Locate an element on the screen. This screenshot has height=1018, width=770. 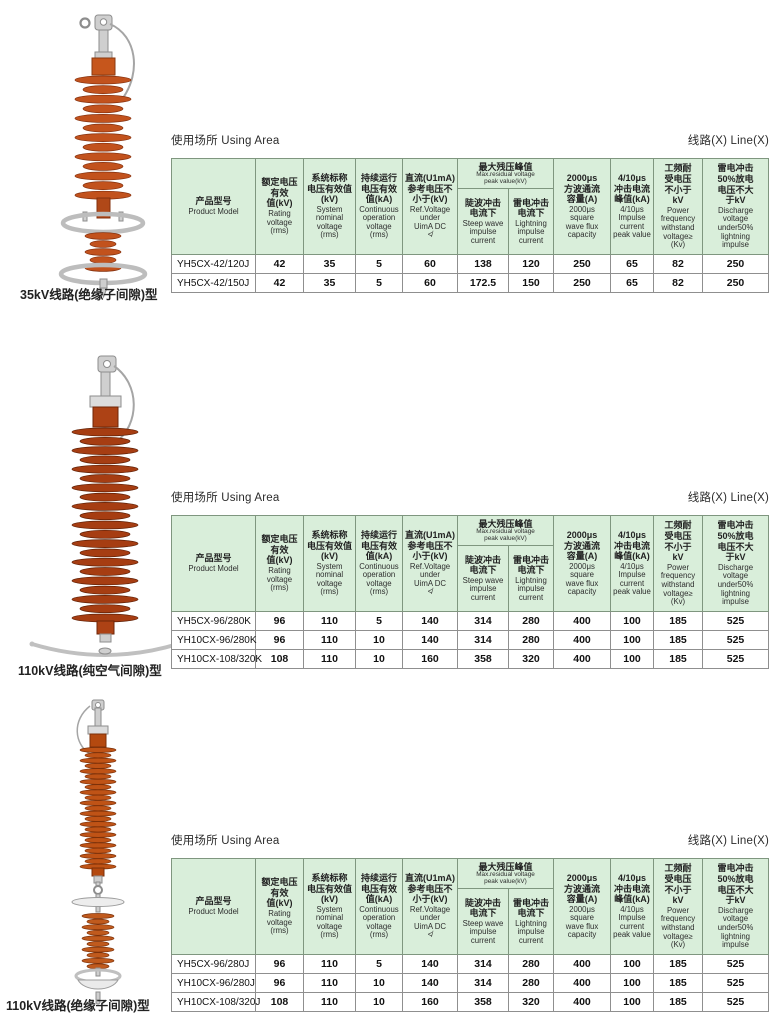
cell-product-model: YH10CX-96/280K is located at coordinates (214, 640).